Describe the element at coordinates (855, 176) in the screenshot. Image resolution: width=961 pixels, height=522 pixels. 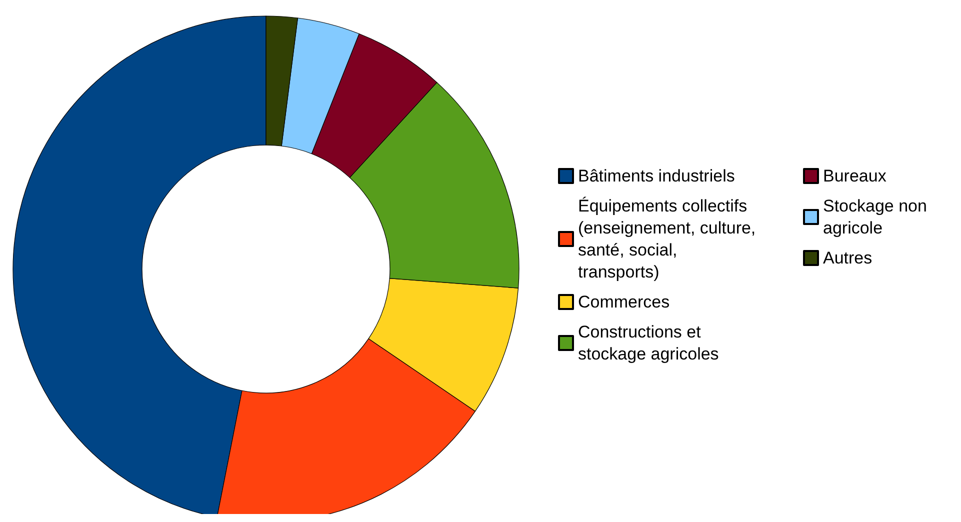
I see `legend-label: Bureaux` at that location.